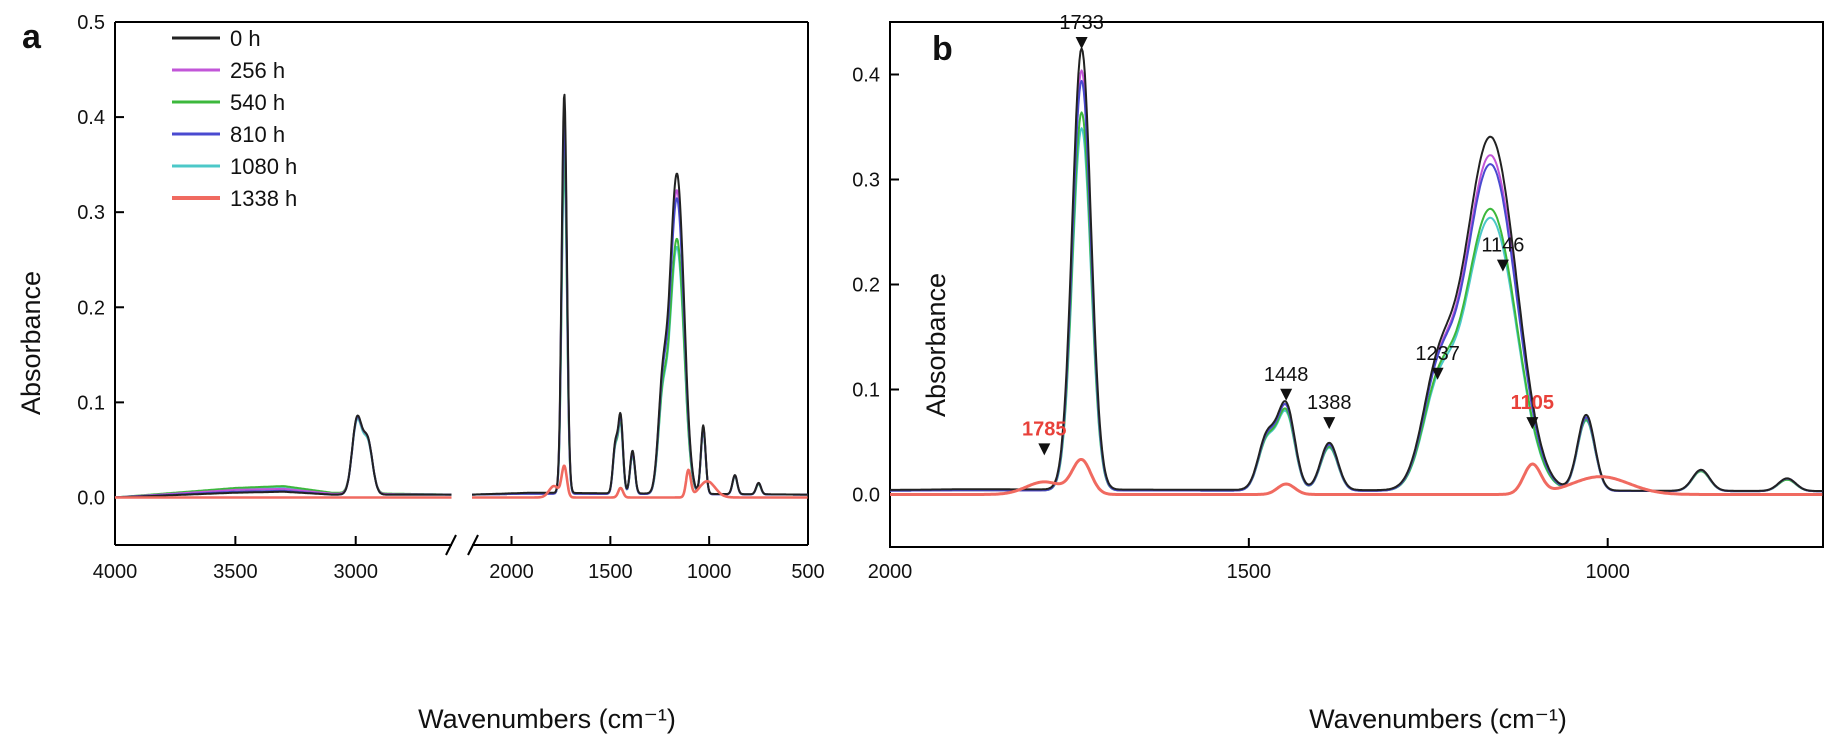 Image resolution: width=1841 pixels, height=742 pixels. Describe the element at coordinates (1356, 477) in the screenshot. I see `panel-b-series-line` at that location.